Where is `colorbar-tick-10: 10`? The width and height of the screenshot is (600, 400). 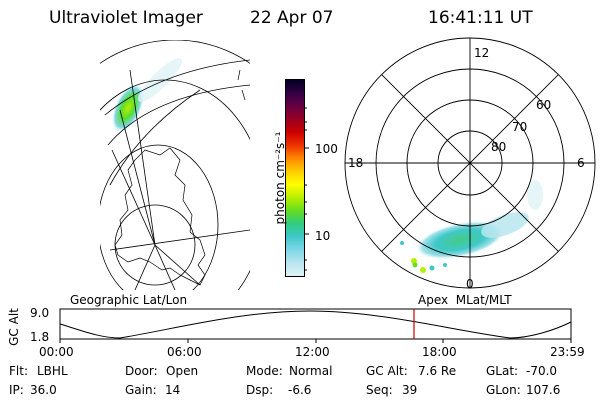 colorbar-tick-10: 10 is located at coordinates (323, 236).